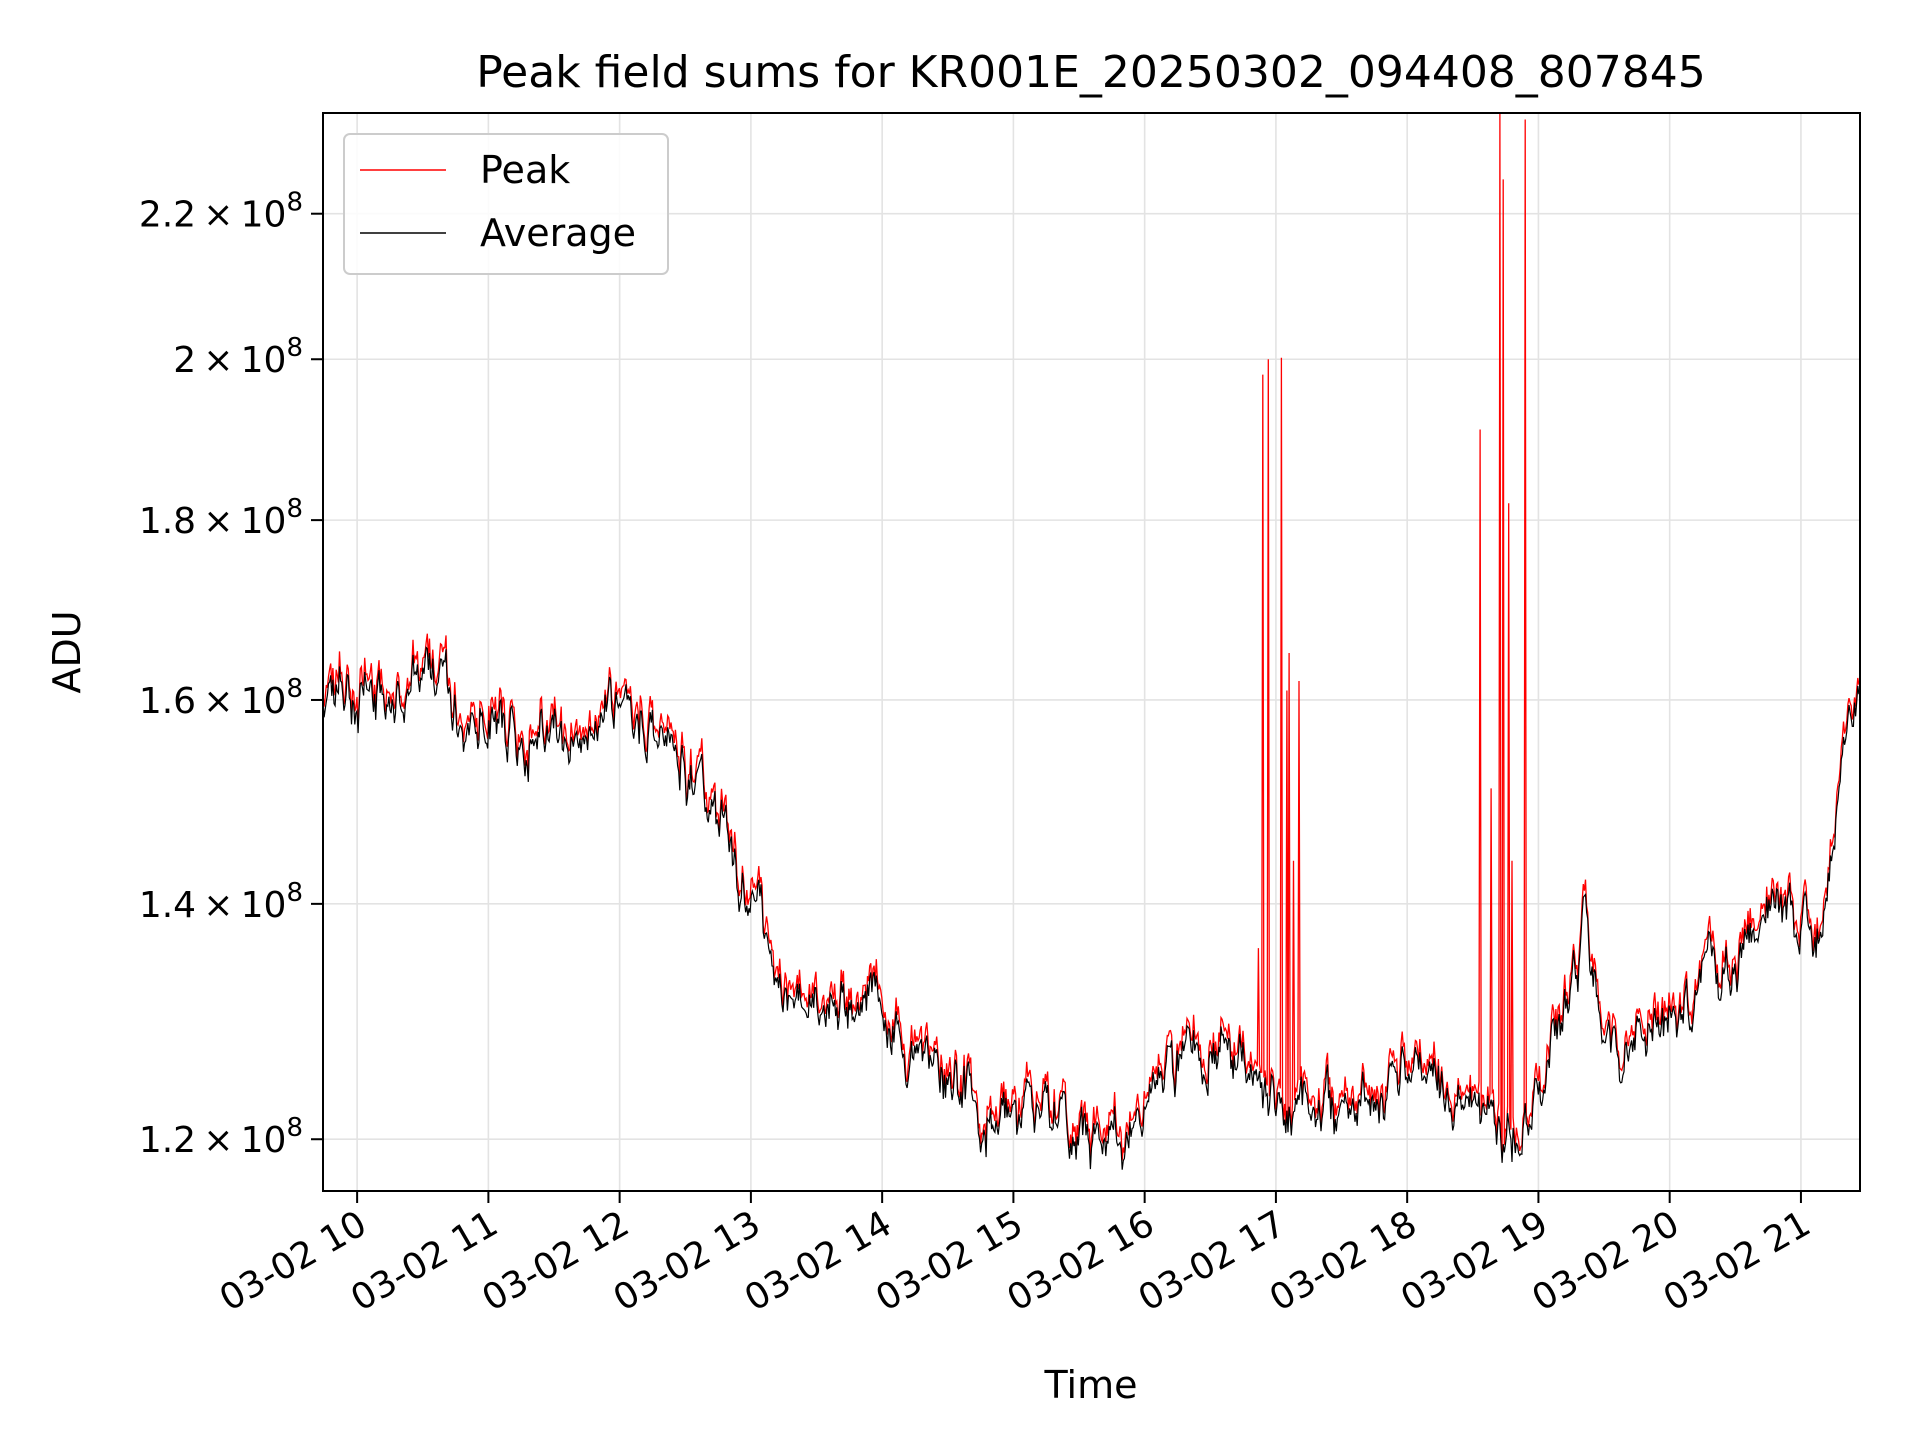 Image resolution: width=1920 pixels, height=1440 pixels. Describe the element at coordinates (558, 233) in the screenshot. I see `legend-label-average: Average` at that location.